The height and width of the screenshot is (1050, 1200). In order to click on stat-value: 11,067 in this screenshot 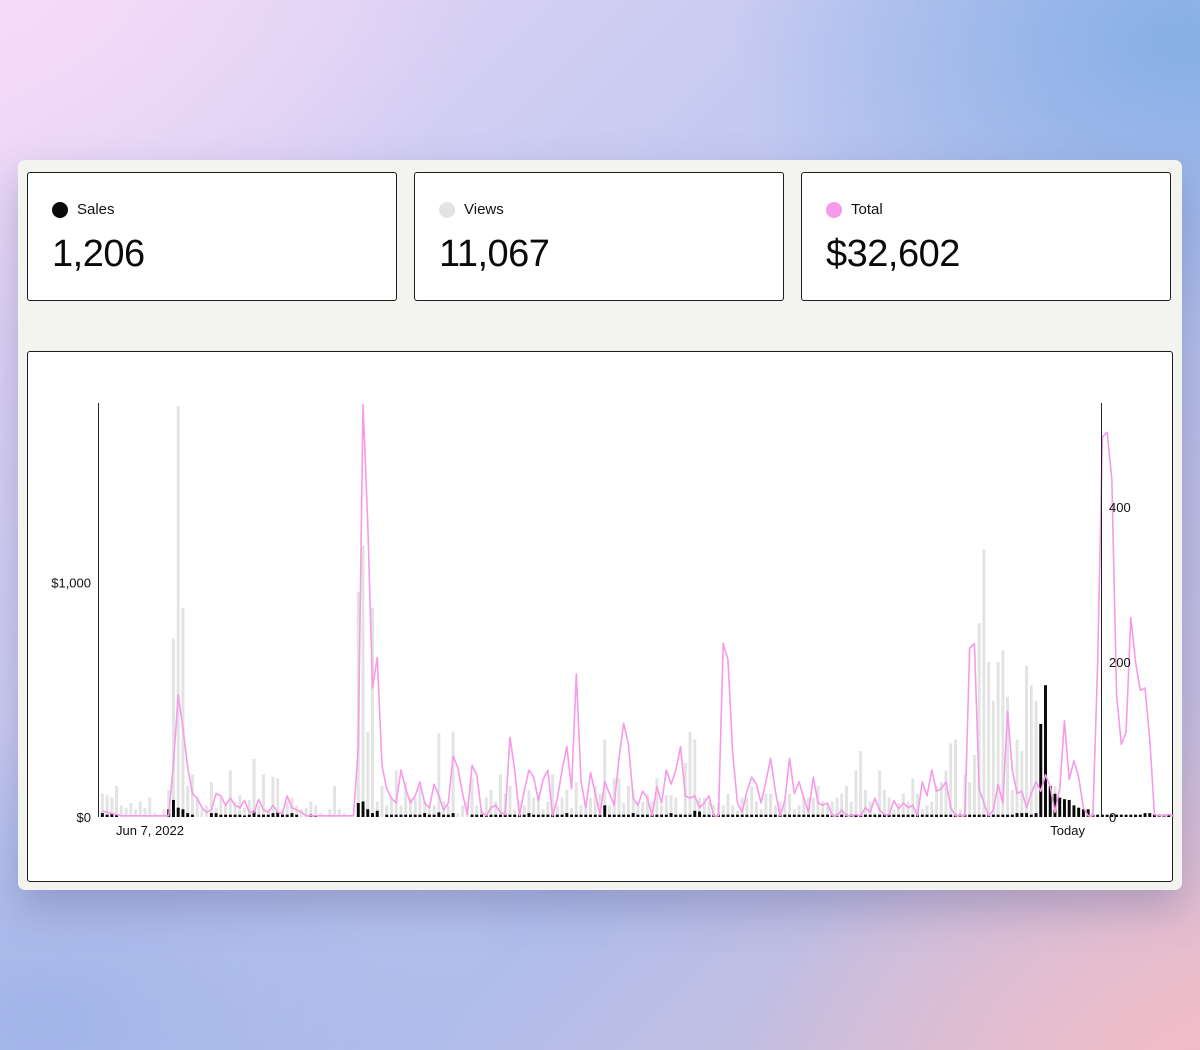, I will do `click(494, 254)`.